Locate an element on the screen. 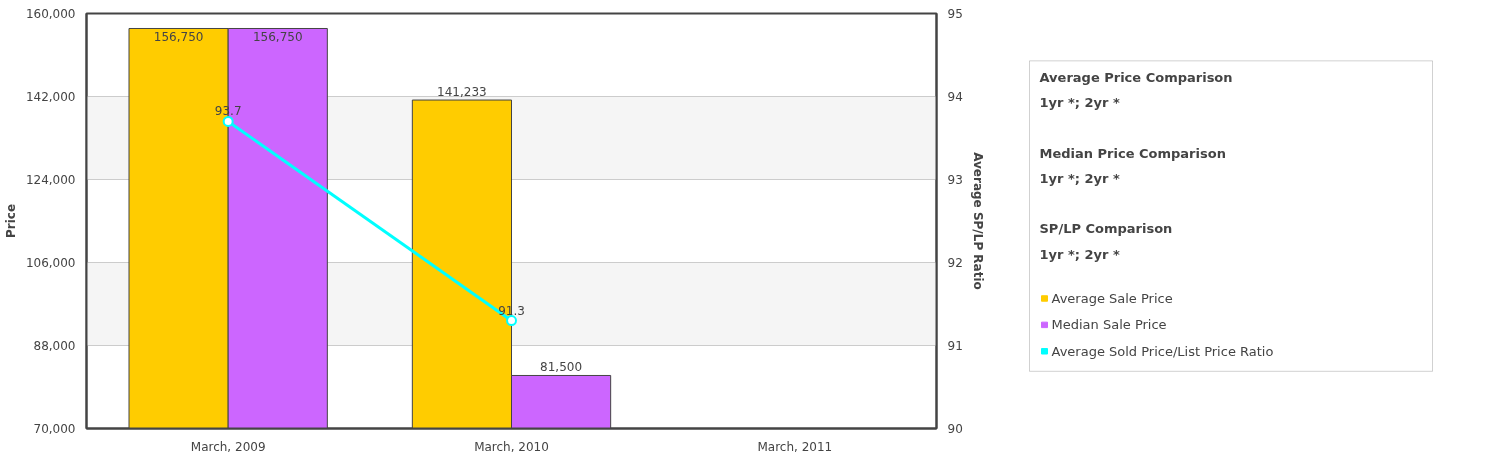 The height and width of the screenshot is (463, 1485). y-tick-label: 142,000 is located at coordinates (50, 97).